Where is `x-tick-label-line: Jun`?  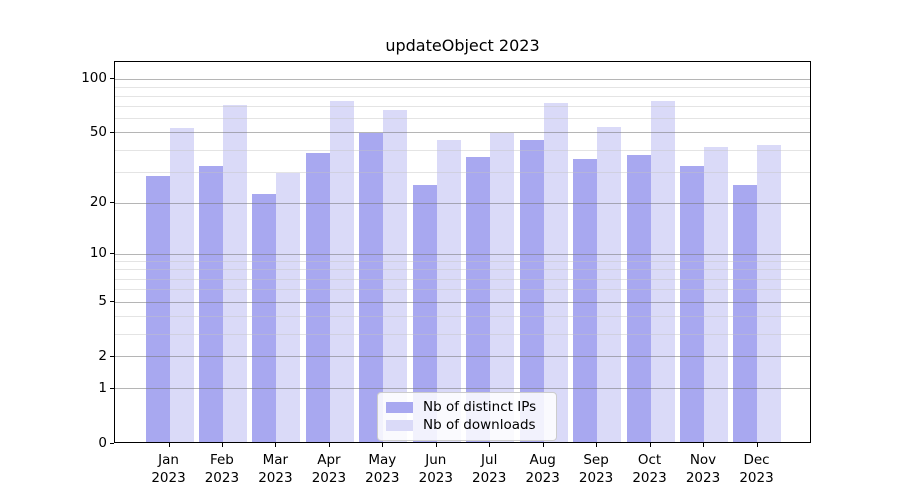
x-tick-label-line: Jun is located at coordinates (436, 460).